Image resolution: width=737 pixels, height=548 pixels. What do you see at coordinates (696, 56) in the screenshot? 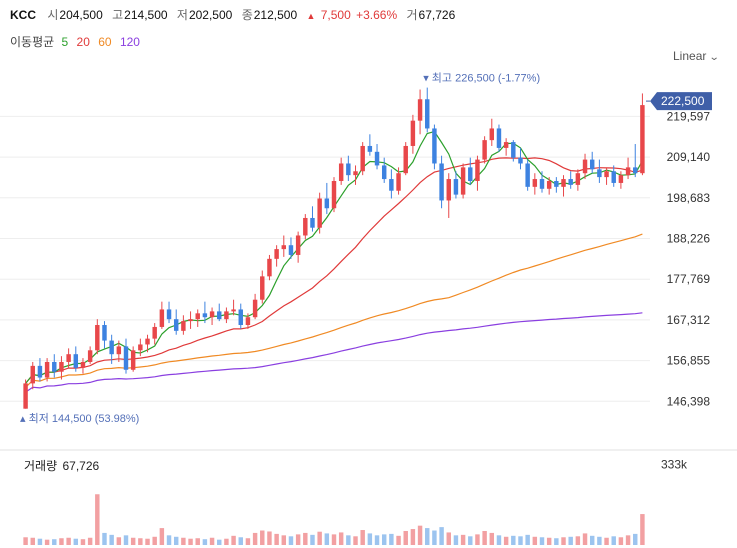
I see `scale-selector: Linear ⌄` at bounding box center [696, 56].